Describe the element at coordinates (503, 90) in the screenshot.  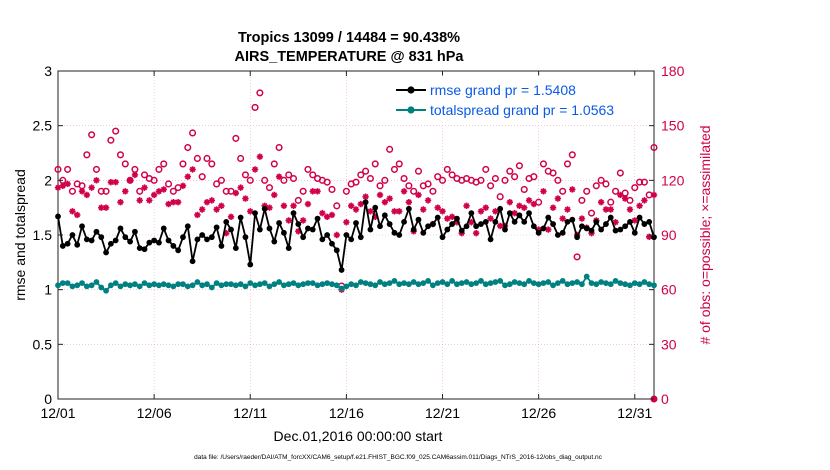
I see `legend-entry-rmse: rmse grand pr = 1.5408` at that location.